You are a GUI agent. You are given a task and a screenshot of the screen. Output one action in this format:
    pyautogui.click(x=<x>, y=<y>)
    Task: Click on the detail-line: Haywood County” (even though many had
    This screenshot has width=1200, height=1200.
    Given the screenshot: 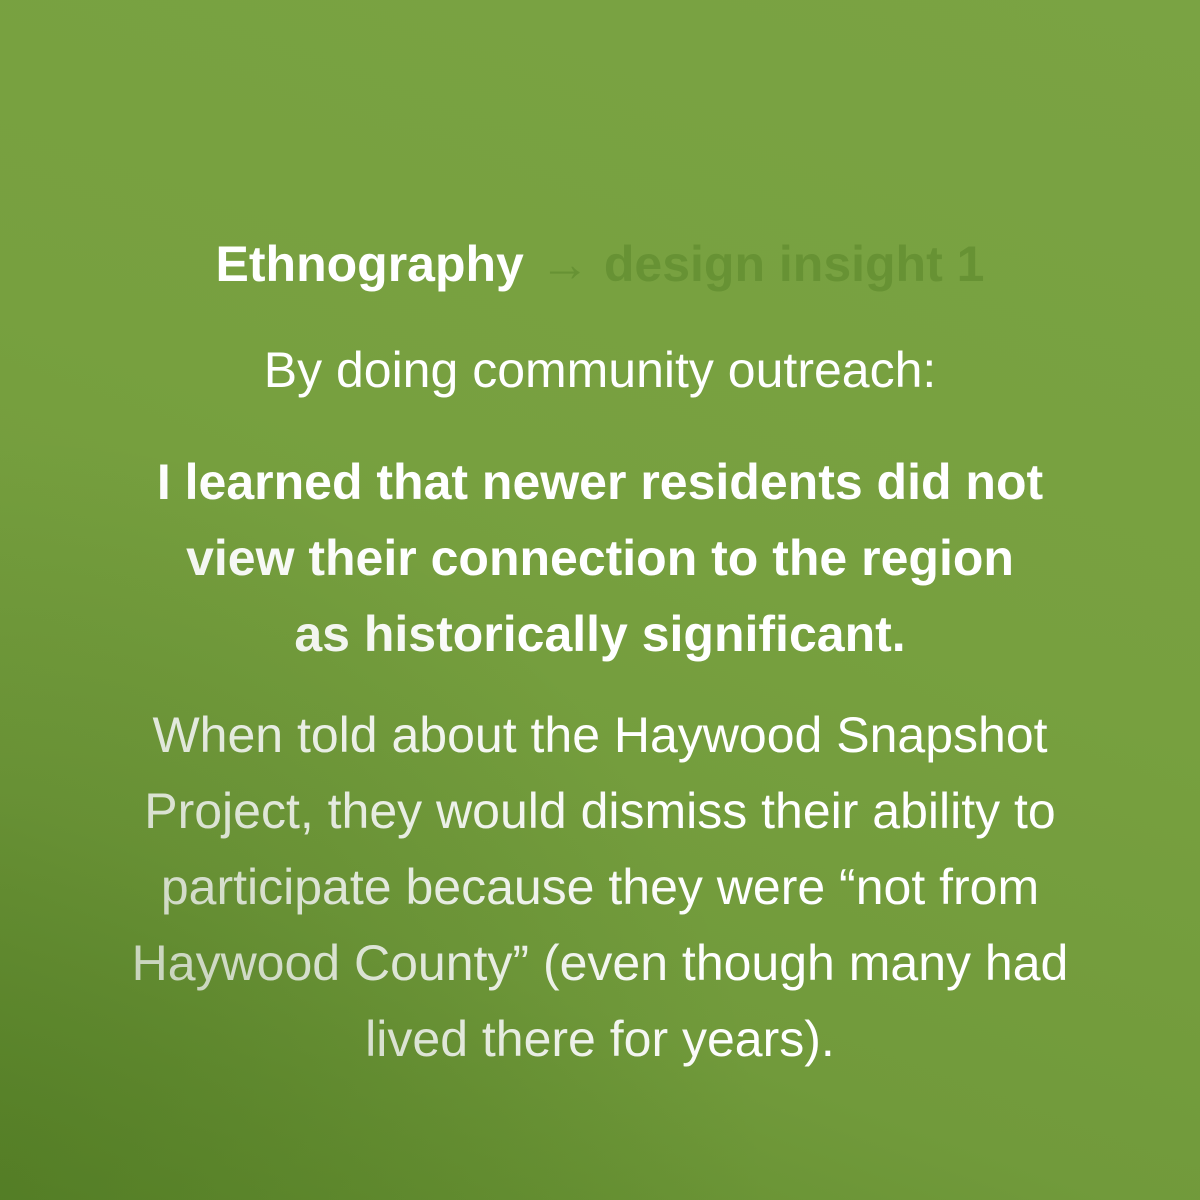 What is the action you would take?
    pyautogui.click(x=600, y=963)
    